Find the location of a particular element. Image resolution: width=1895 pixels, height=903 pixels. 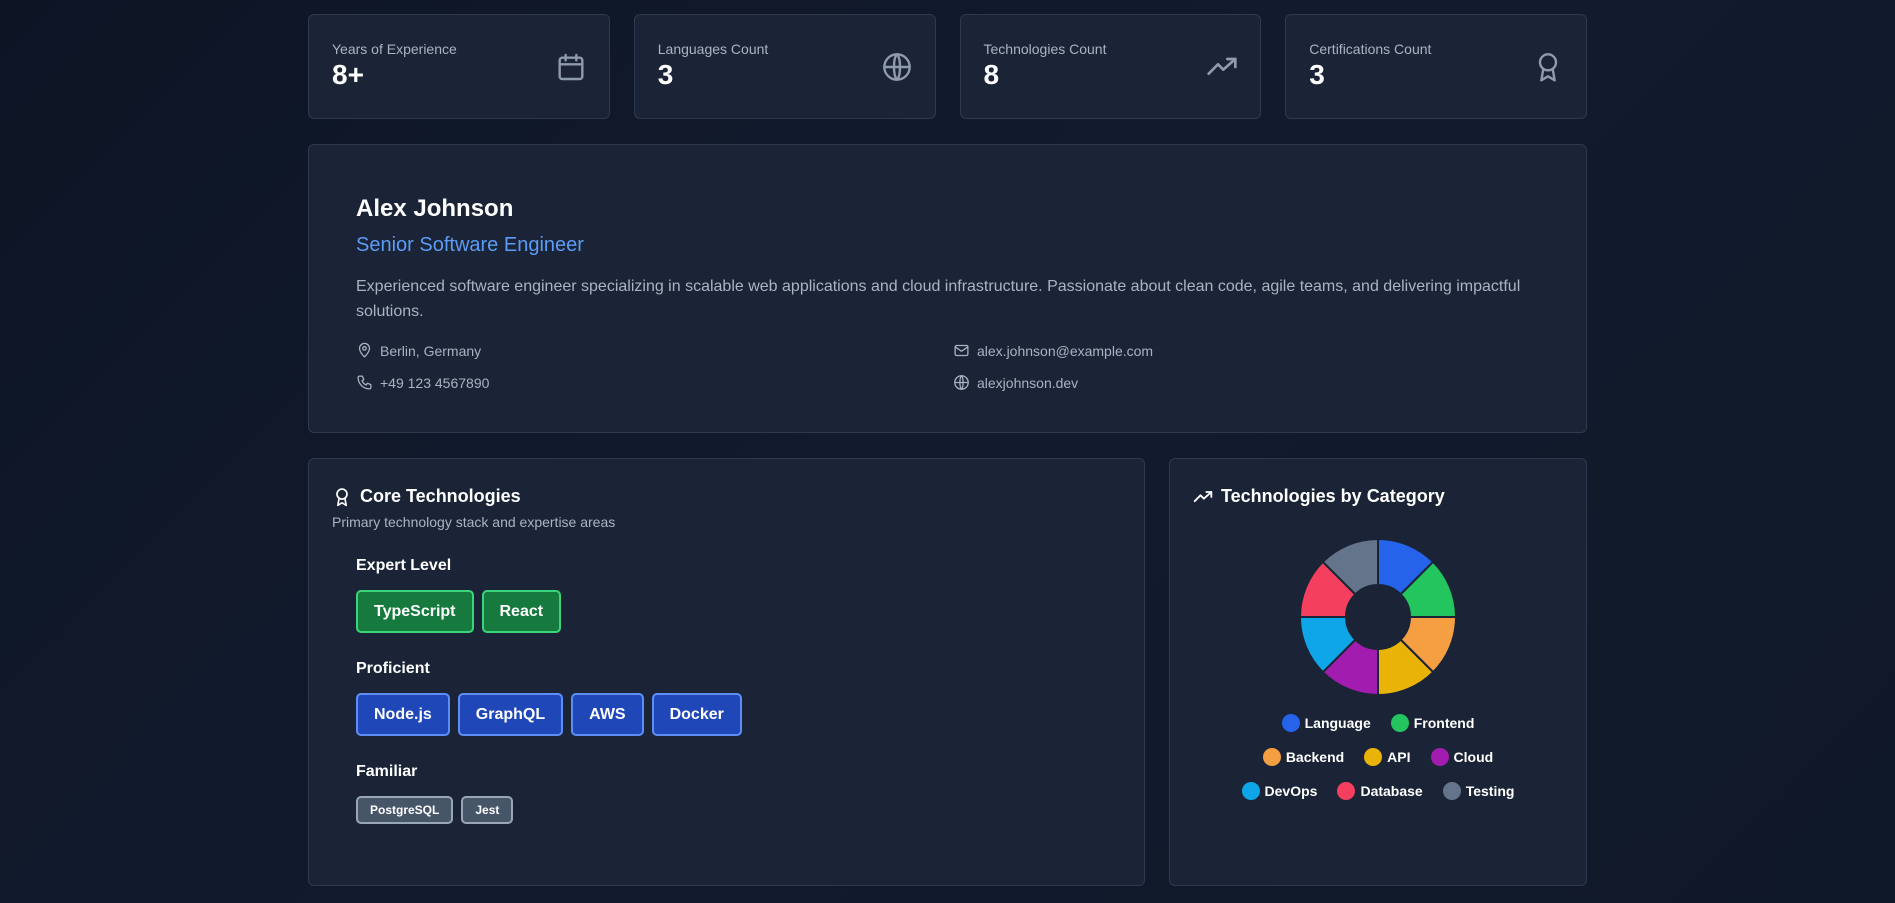

legend-item-language: Language is located at coordinates (1326, 723).